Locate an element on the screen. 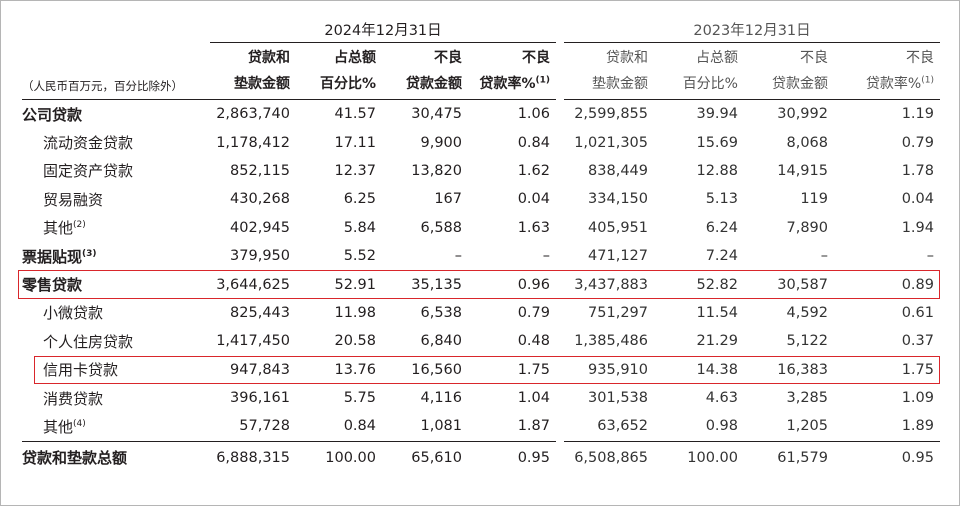  cell-amount-prior: 63,652 is located at coordinates (605, 427).